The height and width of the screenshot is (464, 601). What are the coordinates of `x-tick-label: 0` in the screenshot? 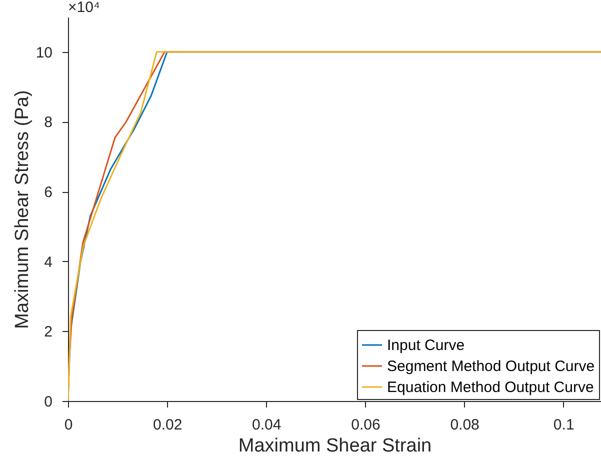 It's located at (68, 425).